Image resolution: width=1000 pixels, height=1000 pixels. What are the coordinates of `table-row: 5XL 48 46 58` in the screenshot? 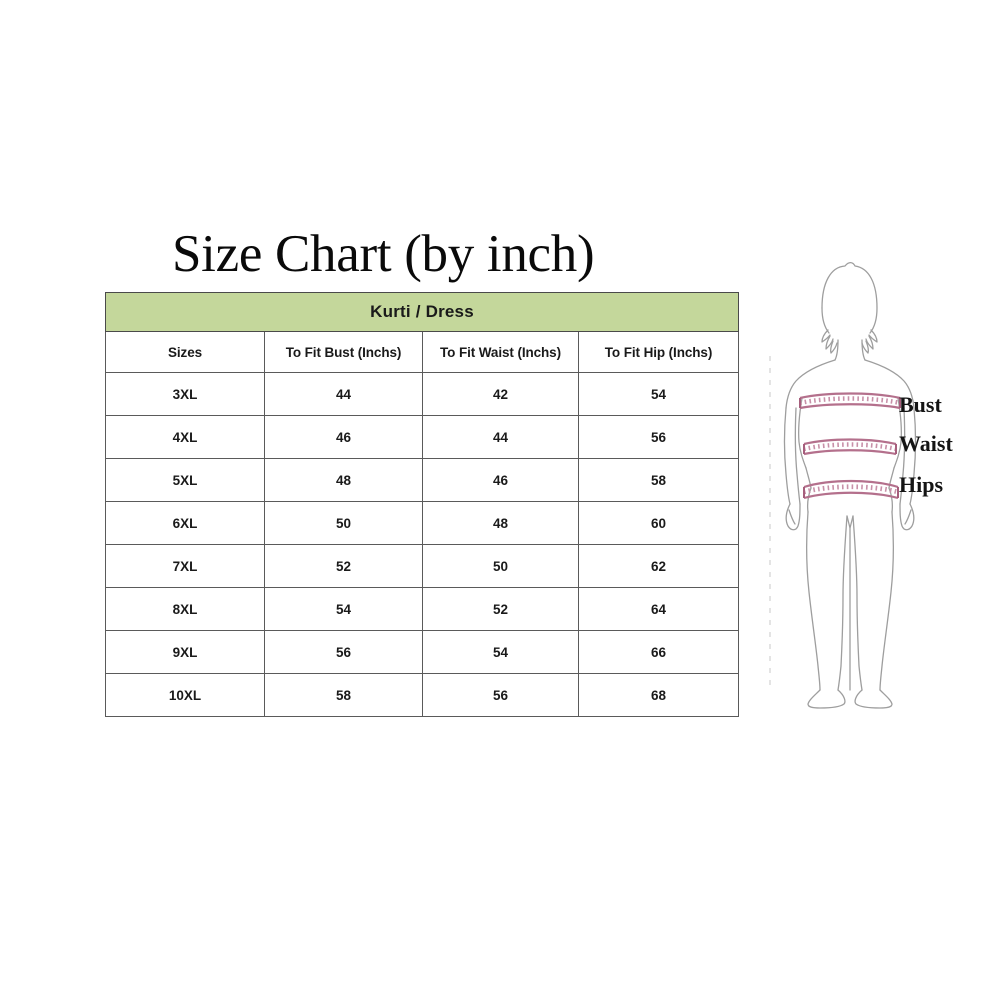 It's located at (422, 480).